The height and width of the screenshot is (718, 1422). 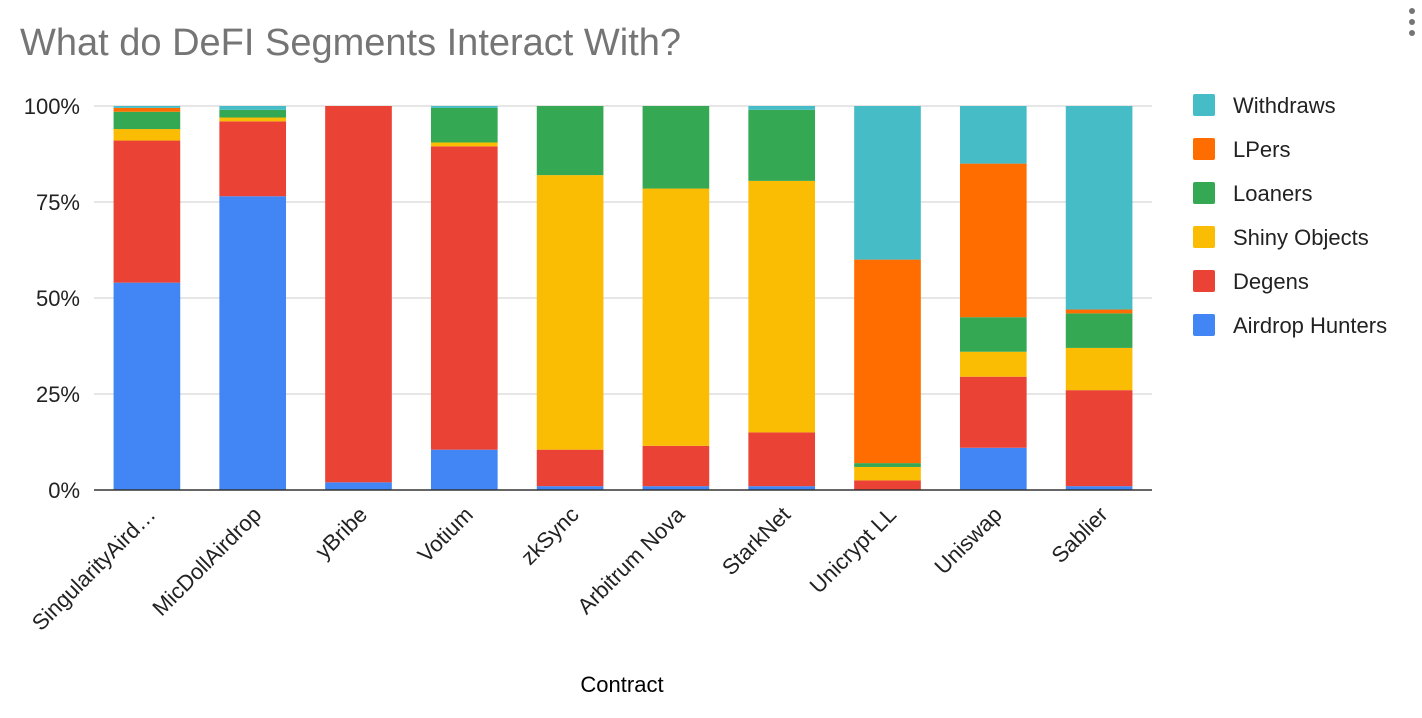 I want to click on x-tick-label: Sablier, so click(x=1080, y=535).